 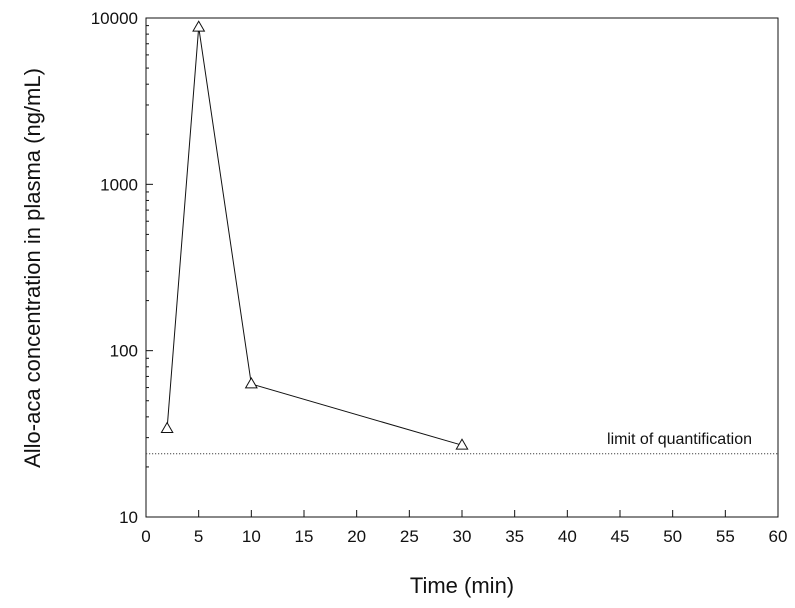 I want to click on limit-of-quantification-label: limit of quantification, so click(x=679, y=439).